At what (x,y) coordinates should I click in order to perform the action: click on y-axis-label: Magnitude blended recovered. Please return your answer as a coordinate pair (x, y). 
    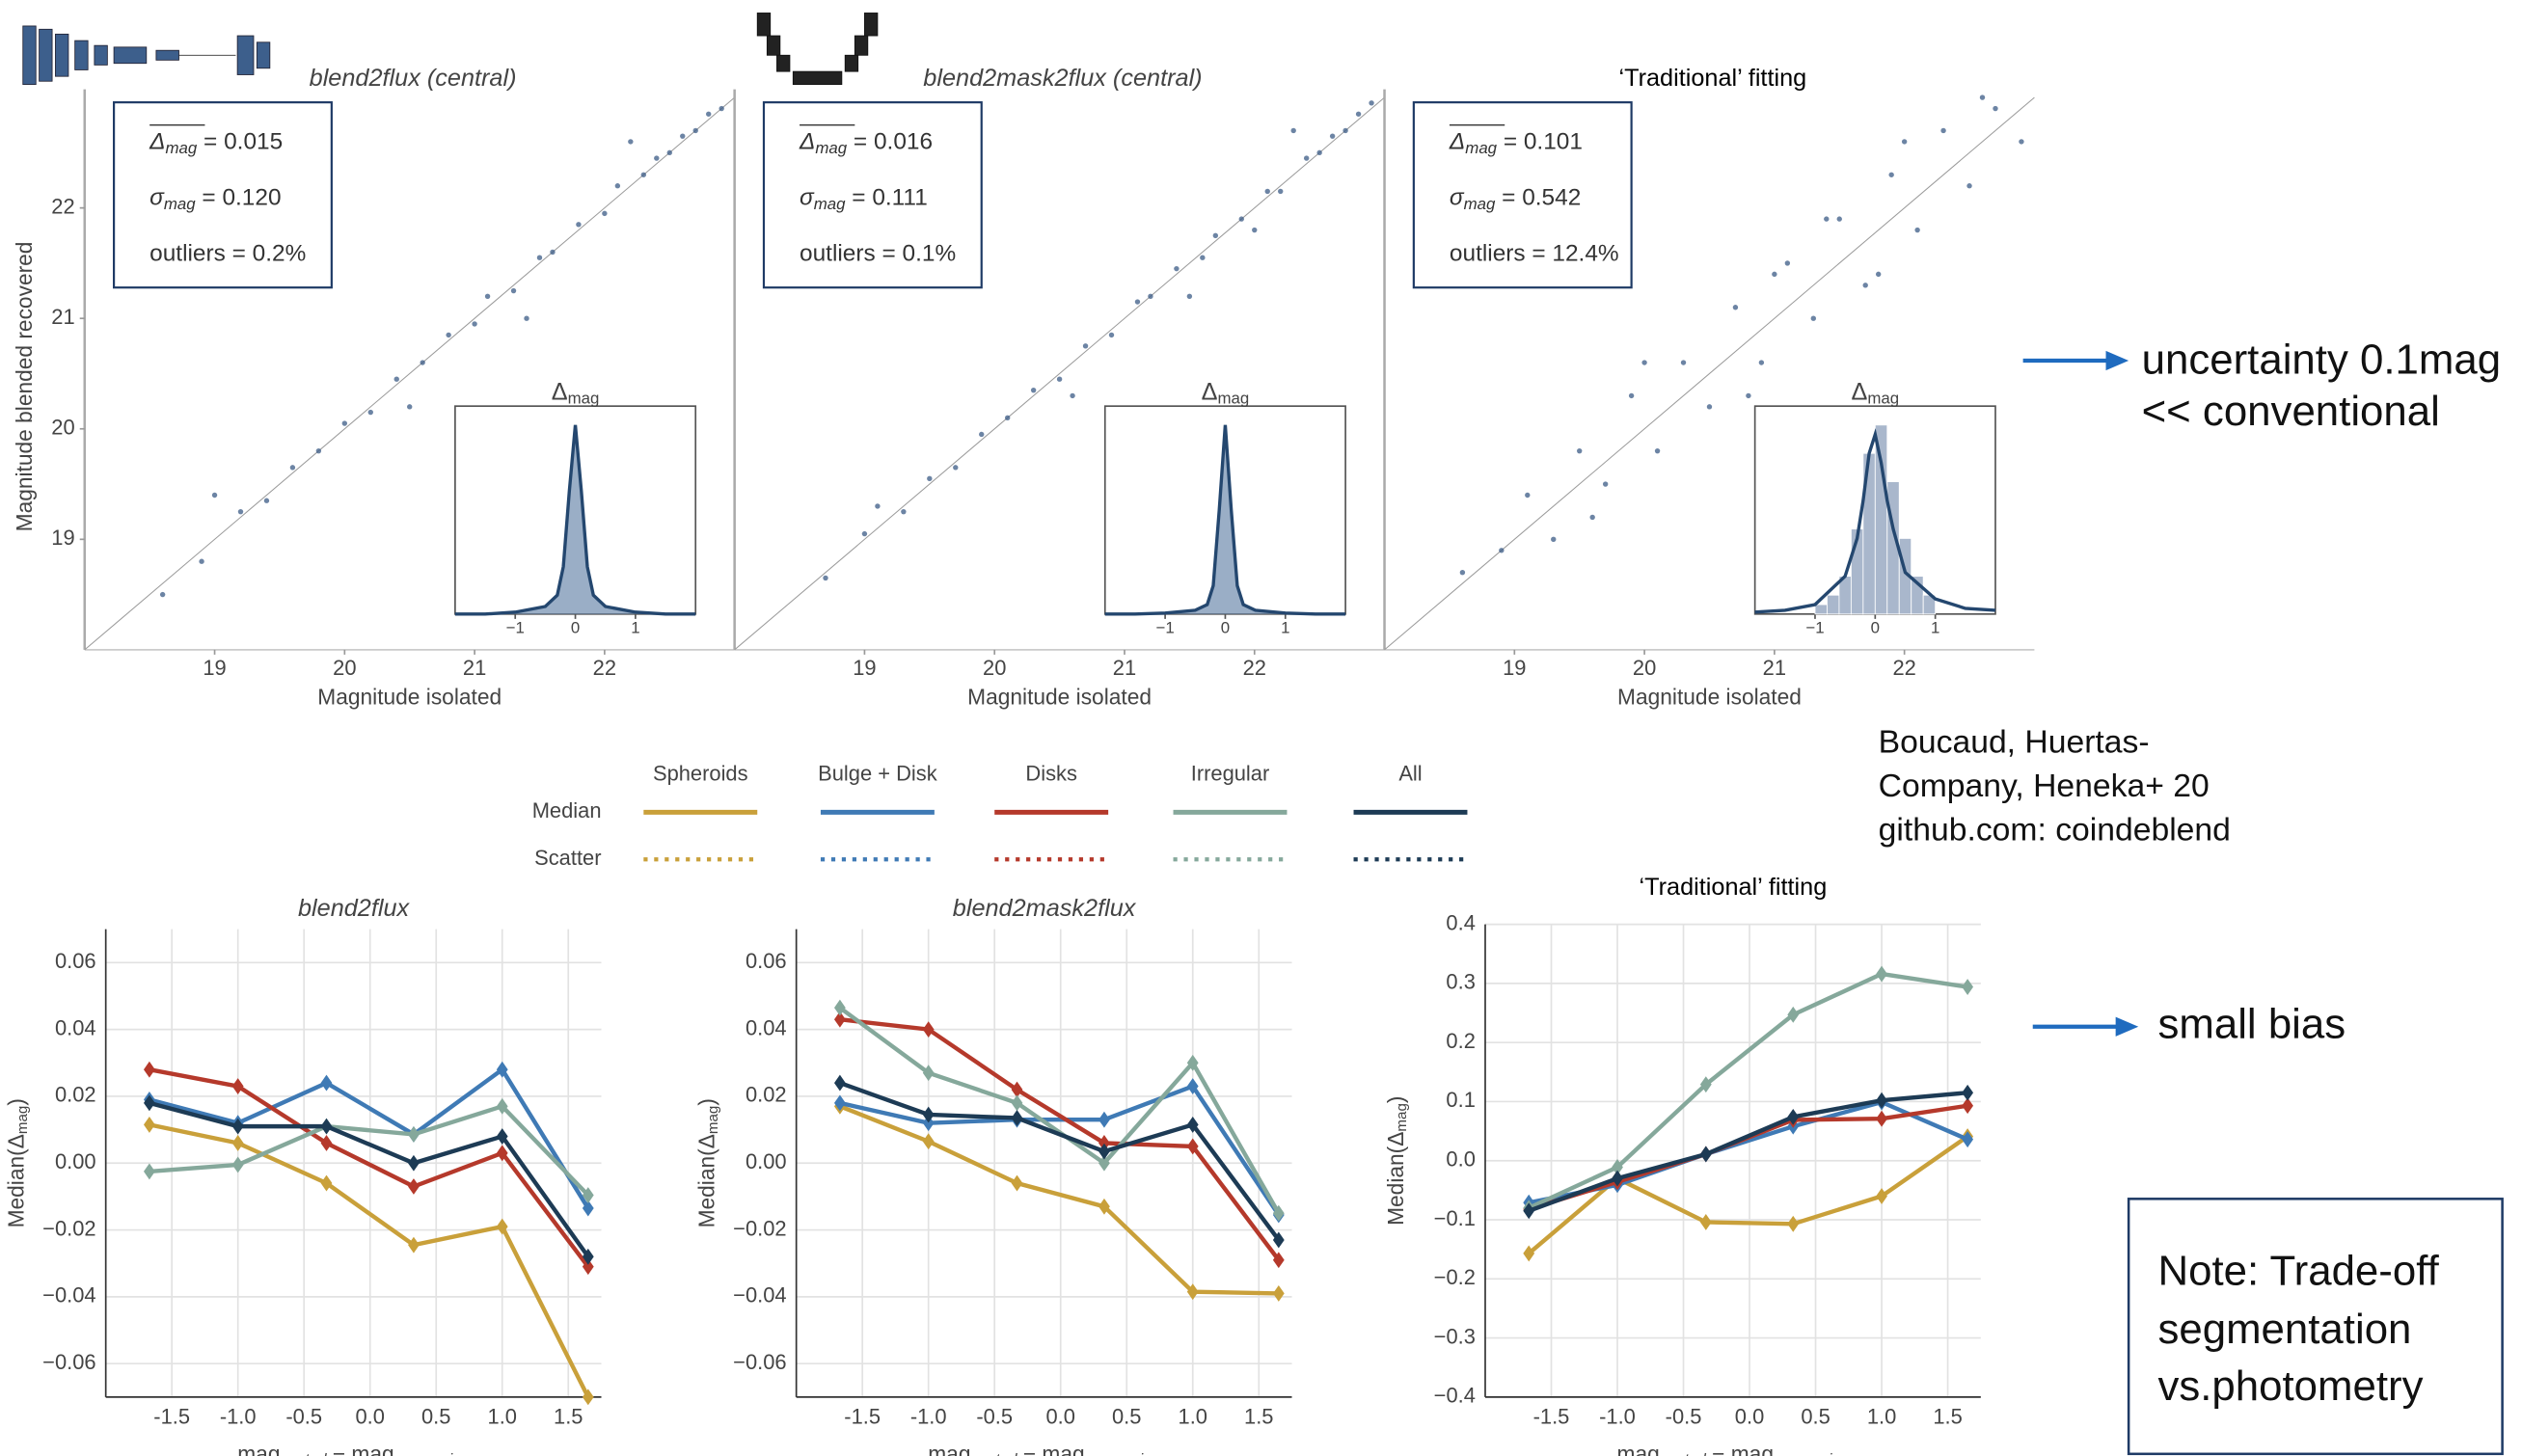
    Looking at the image, I should click on (25, 387).